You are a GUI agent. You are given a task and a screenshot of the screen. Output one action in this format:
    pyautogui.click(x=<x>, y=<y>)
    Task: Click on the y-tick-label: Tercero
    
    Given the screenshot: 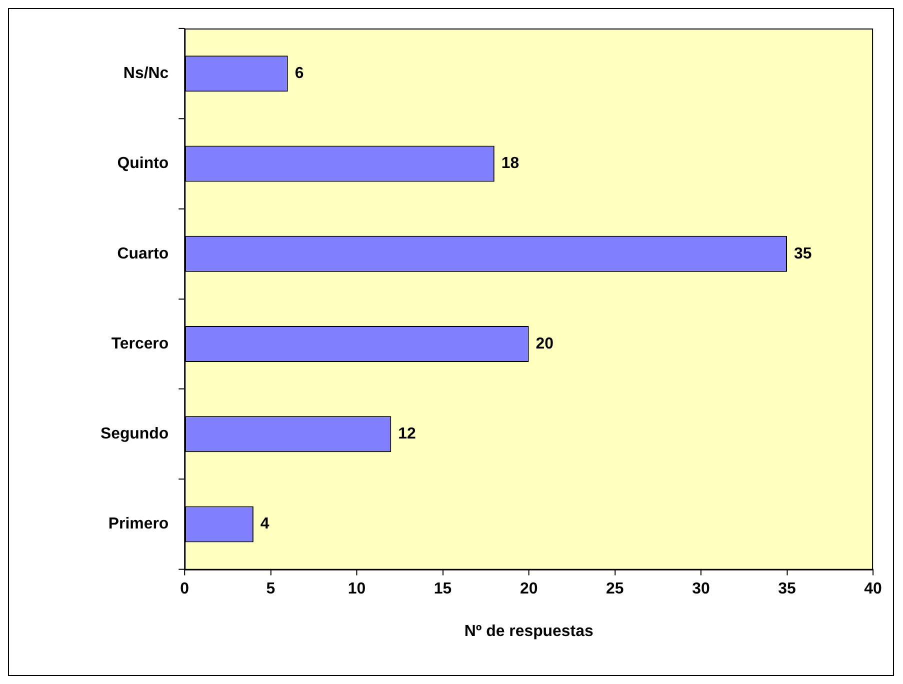 What is the action you would take?
    pyautogui.click(x=140, y=343)
    